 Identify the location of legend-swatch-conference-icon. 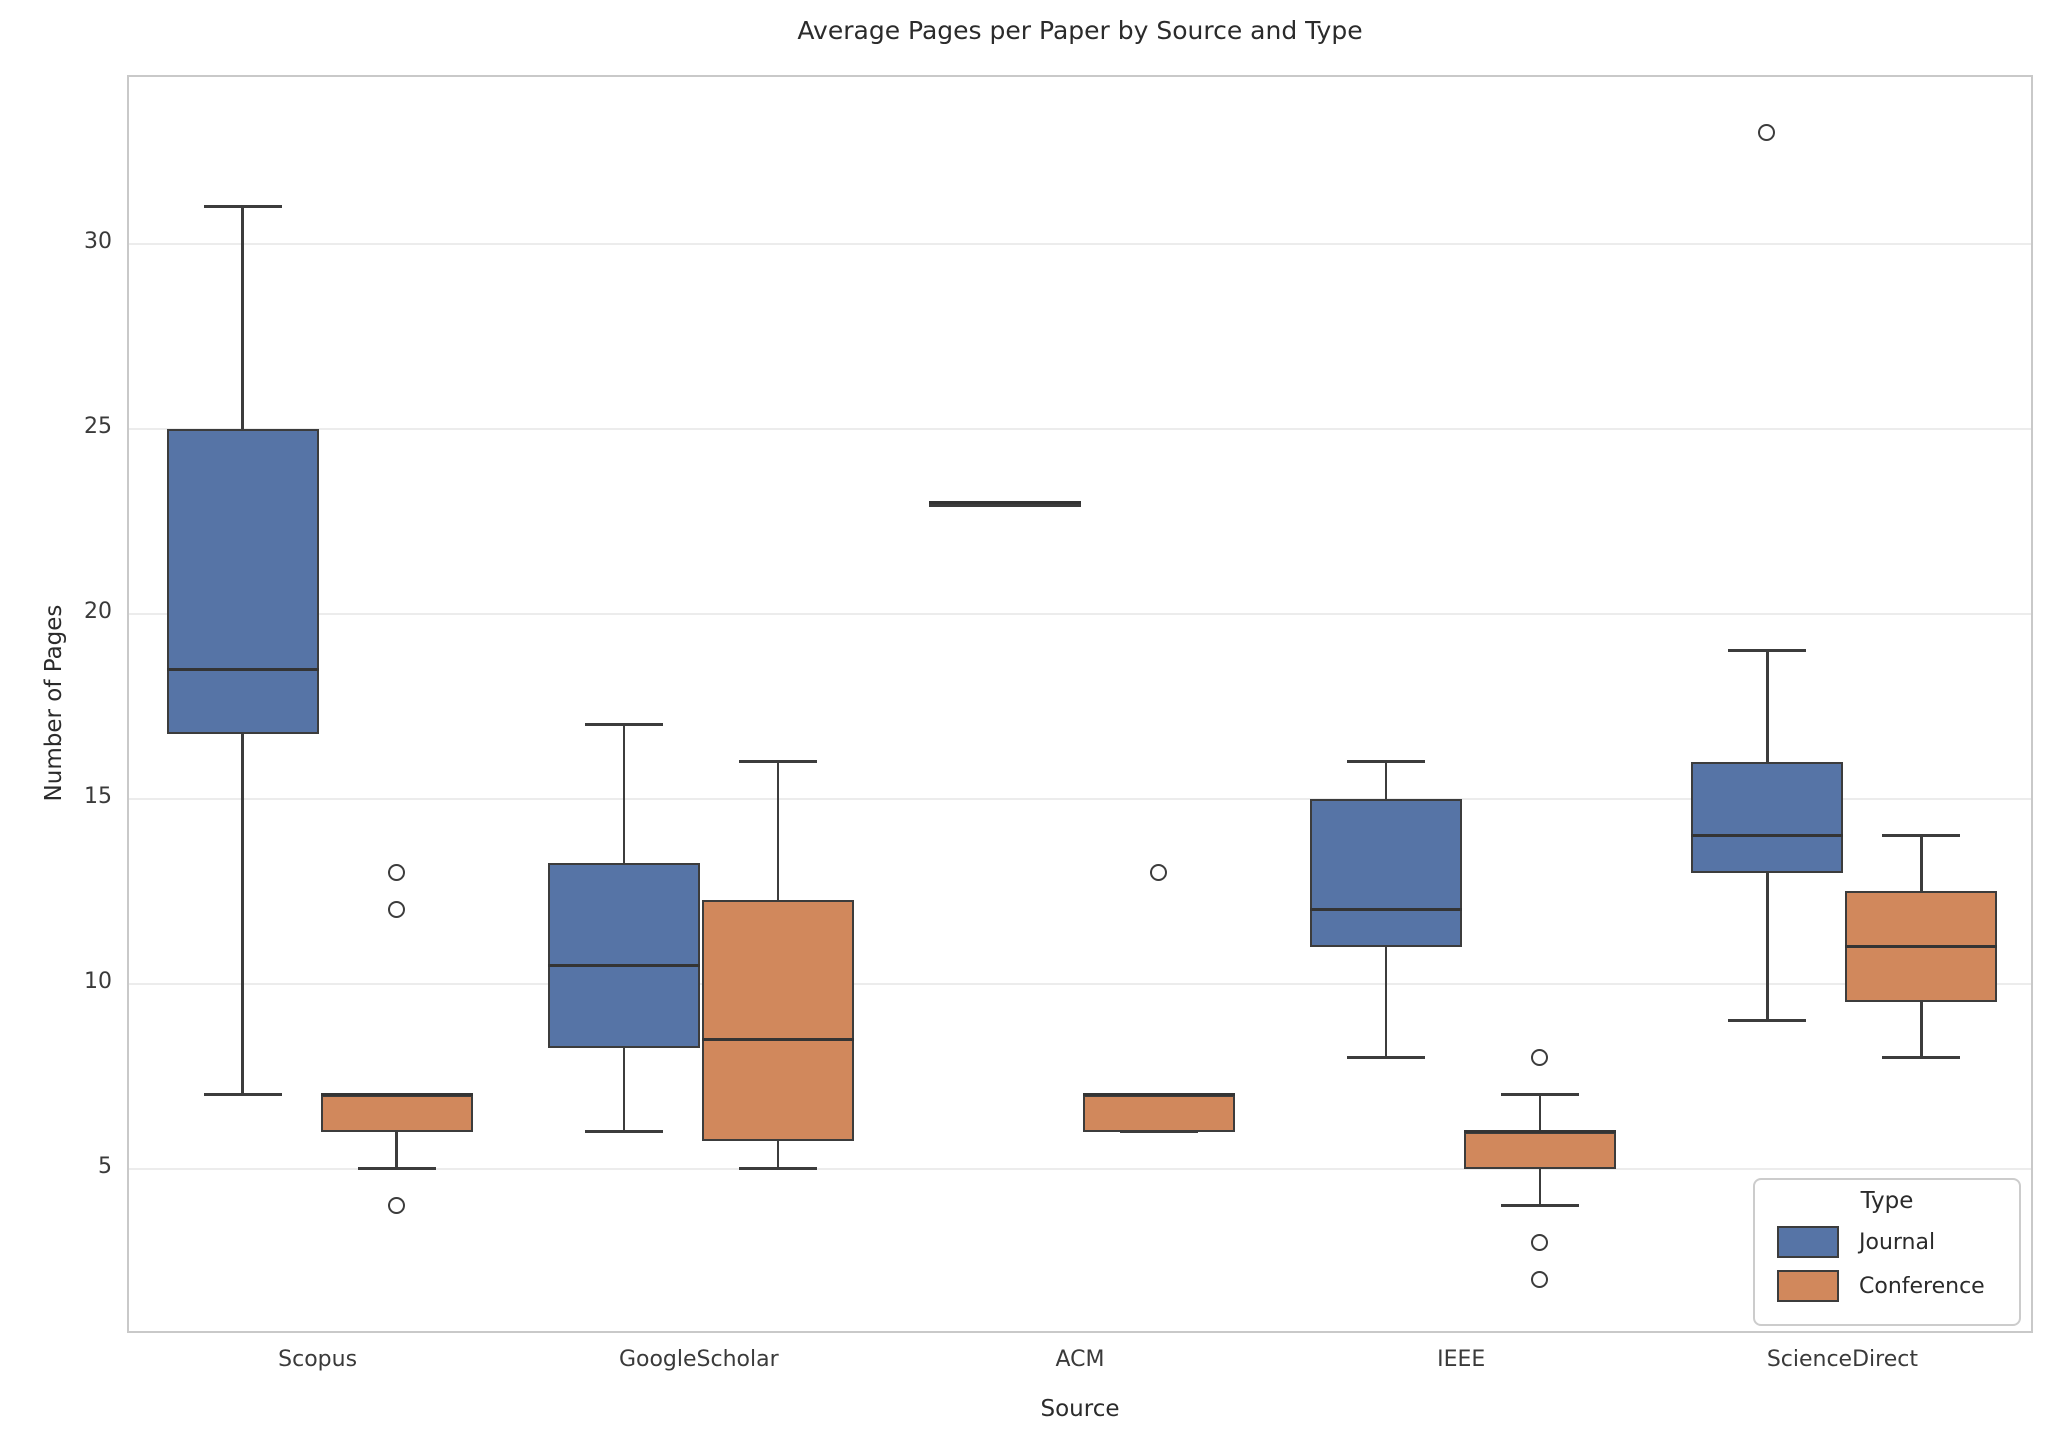
(1808, 1286).